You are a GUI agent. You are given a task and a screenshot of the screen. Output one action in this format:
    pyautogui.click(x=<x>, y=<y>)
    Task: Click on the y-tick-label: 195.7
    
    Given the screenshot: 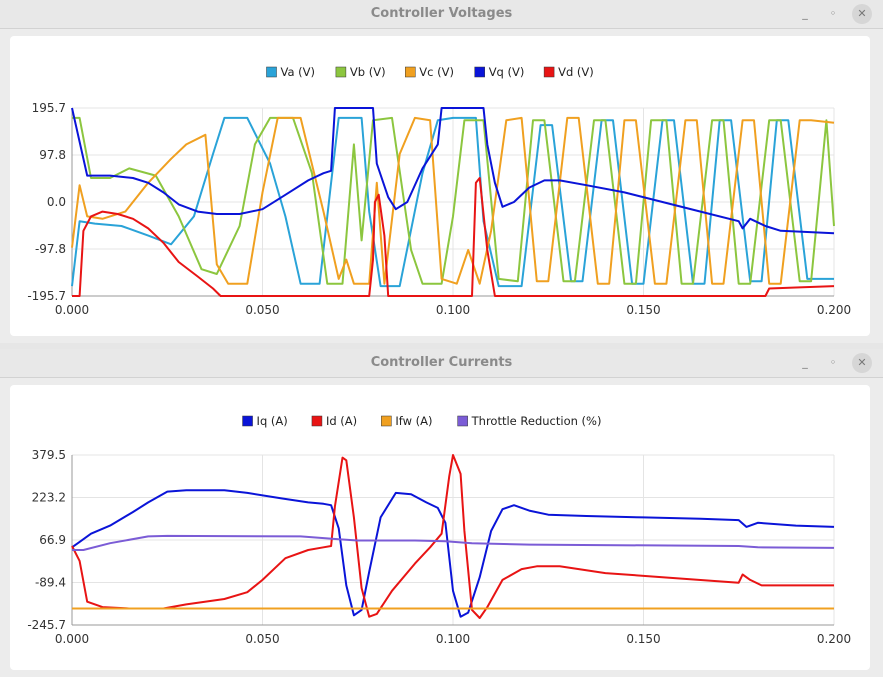 What is the action you would take?
    pyautogui.click(x=49, y=108)
    